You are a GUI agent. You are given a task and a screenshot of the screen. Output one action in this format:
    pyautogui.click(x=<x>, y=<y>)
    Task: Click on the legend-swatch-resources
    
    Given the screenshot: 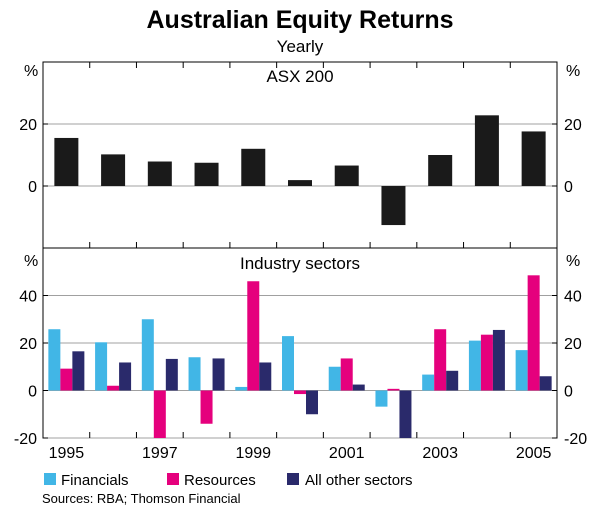 What is the action you would take?
    pyautogui.click(x=173, y=479)
    